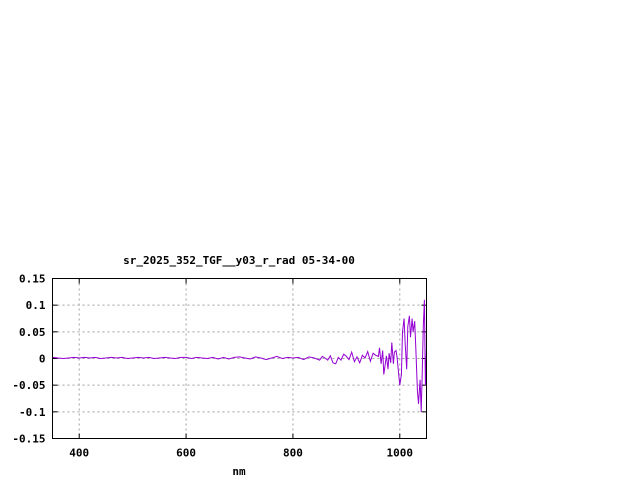 The height and width of the screenshot is (480, 640). I want to click on y-tick-label: -0.05, so click(28, 385).